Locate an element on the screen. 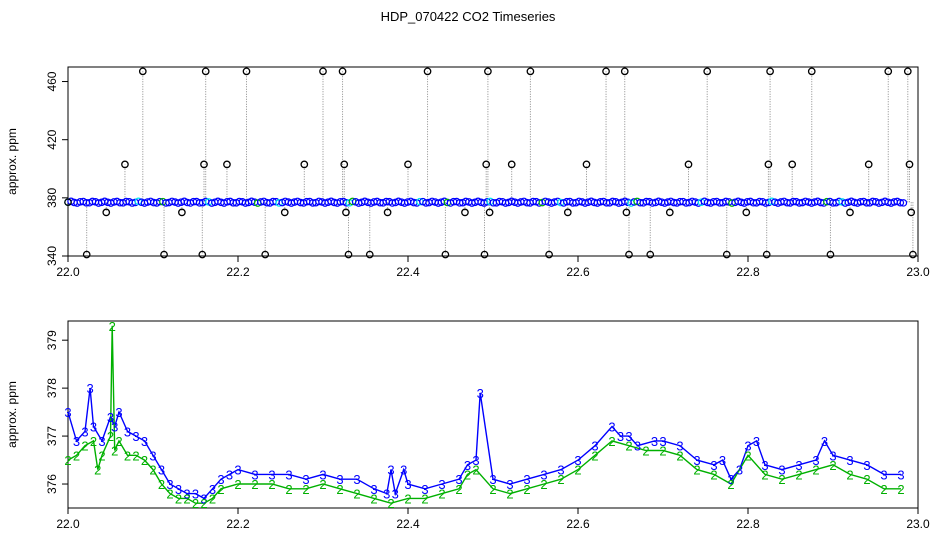 The width and height of the screenshot is (936, 540). bottom-x-tick-label: 22.8 is located at coordinates (748, 524).